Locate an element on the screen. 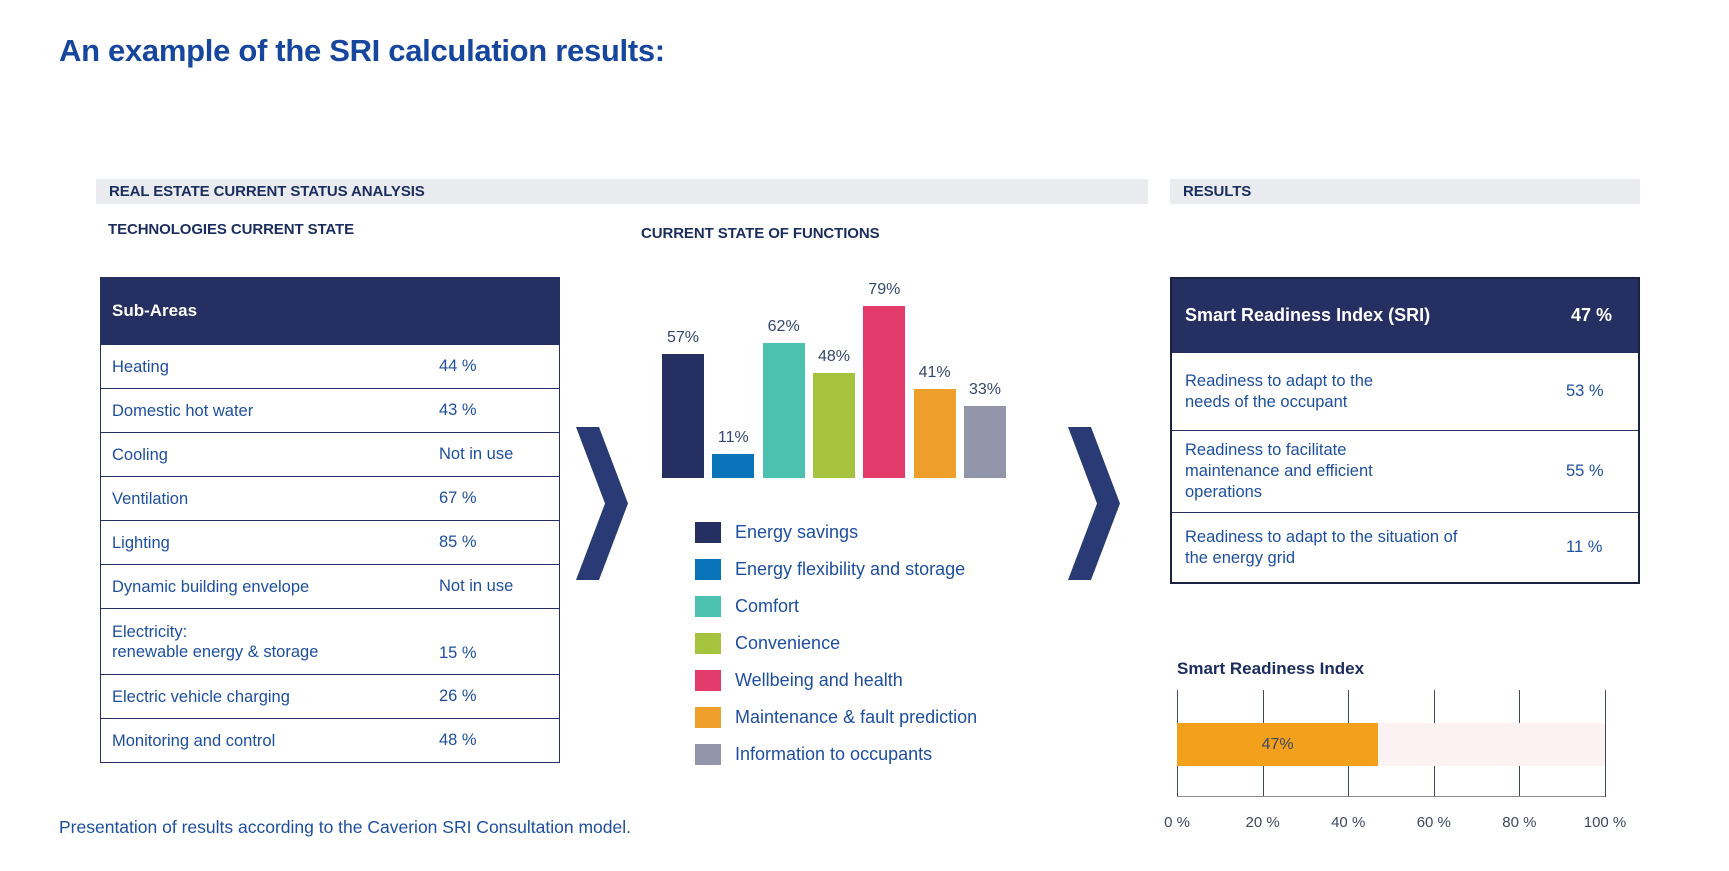  row-label: Domestic hot water is located at coordinates (183, 410).